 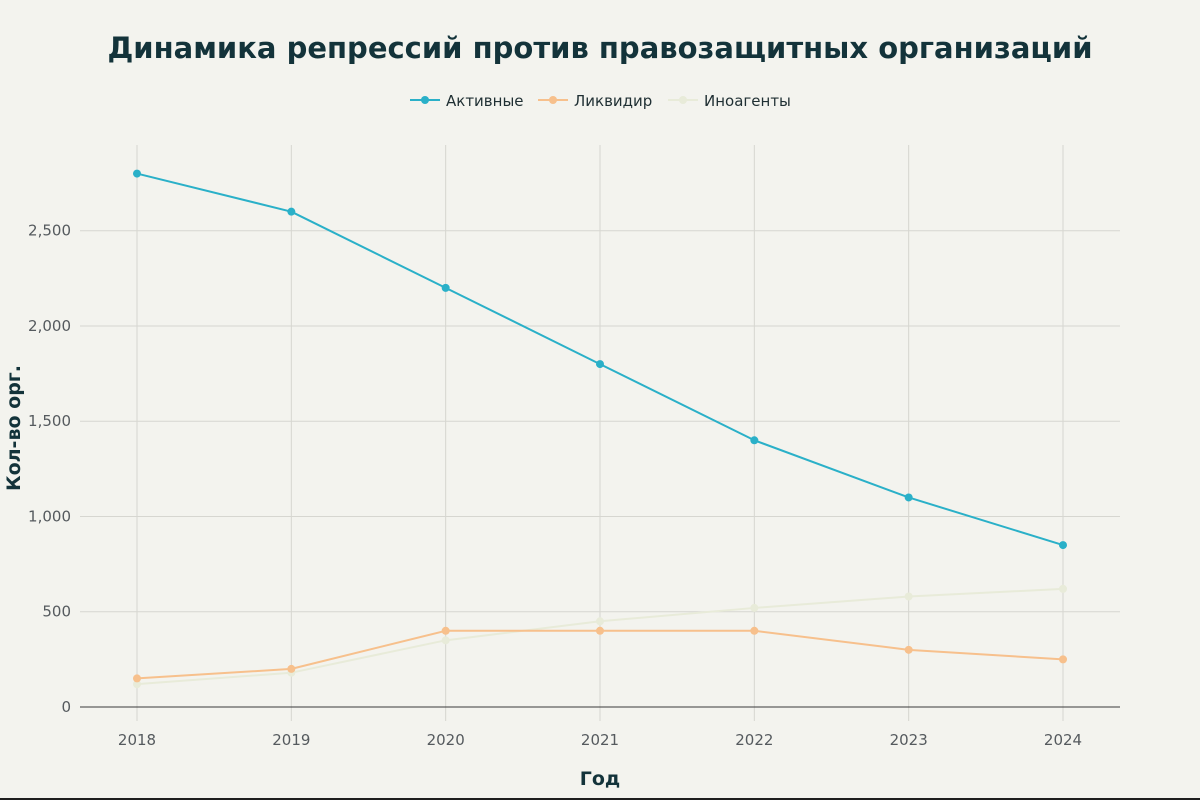 I want to click on legend-item: Иноагенты, so click(x=729, y=101).